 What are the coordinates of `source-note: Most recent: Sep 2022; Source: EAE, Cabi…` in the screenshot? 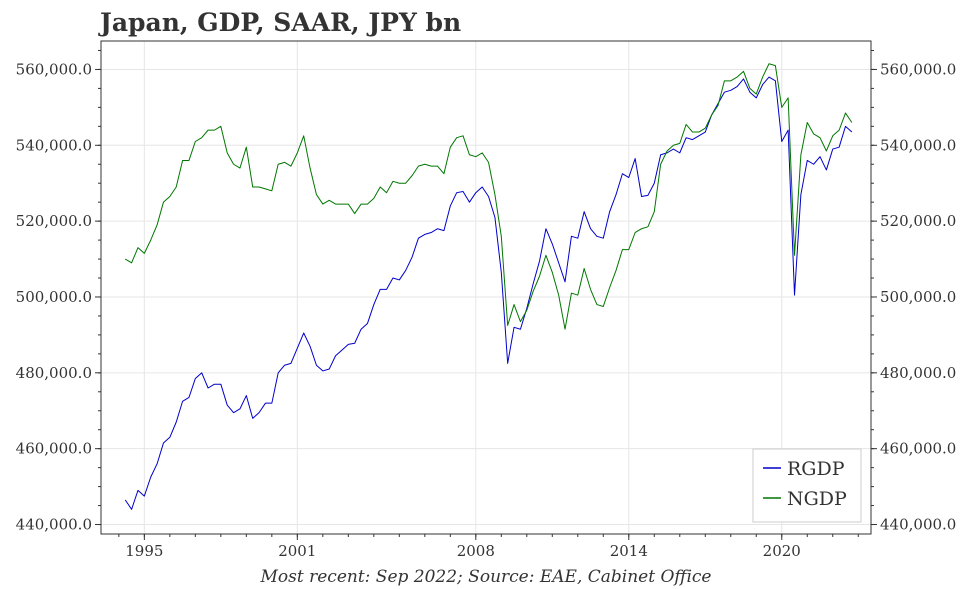 It's located at (486, 577).